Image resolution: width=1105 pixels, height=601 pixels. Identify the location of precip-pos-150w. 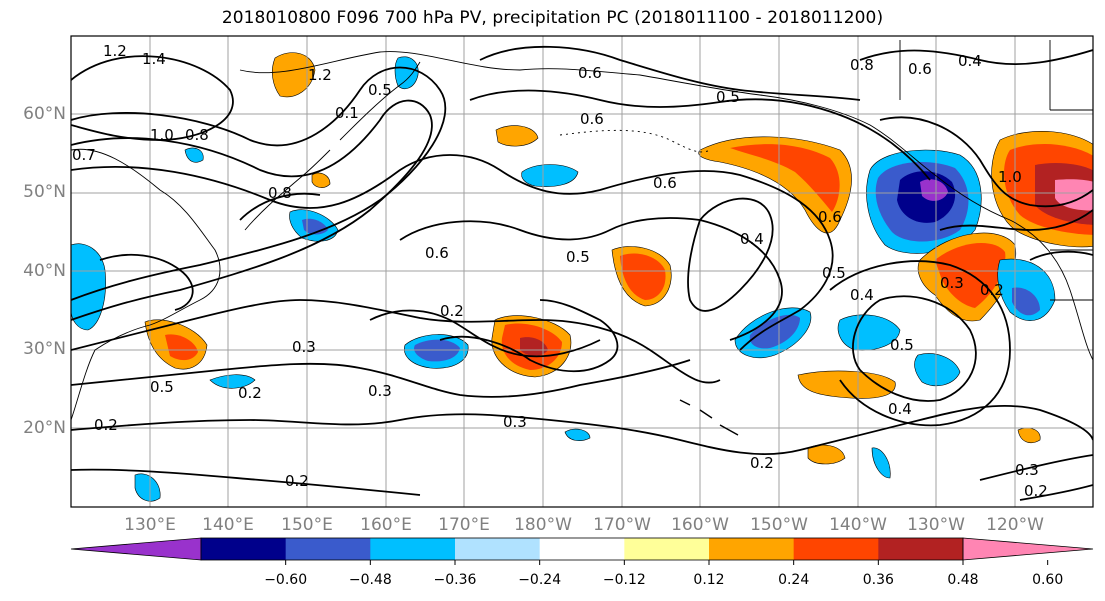
(846, 384).